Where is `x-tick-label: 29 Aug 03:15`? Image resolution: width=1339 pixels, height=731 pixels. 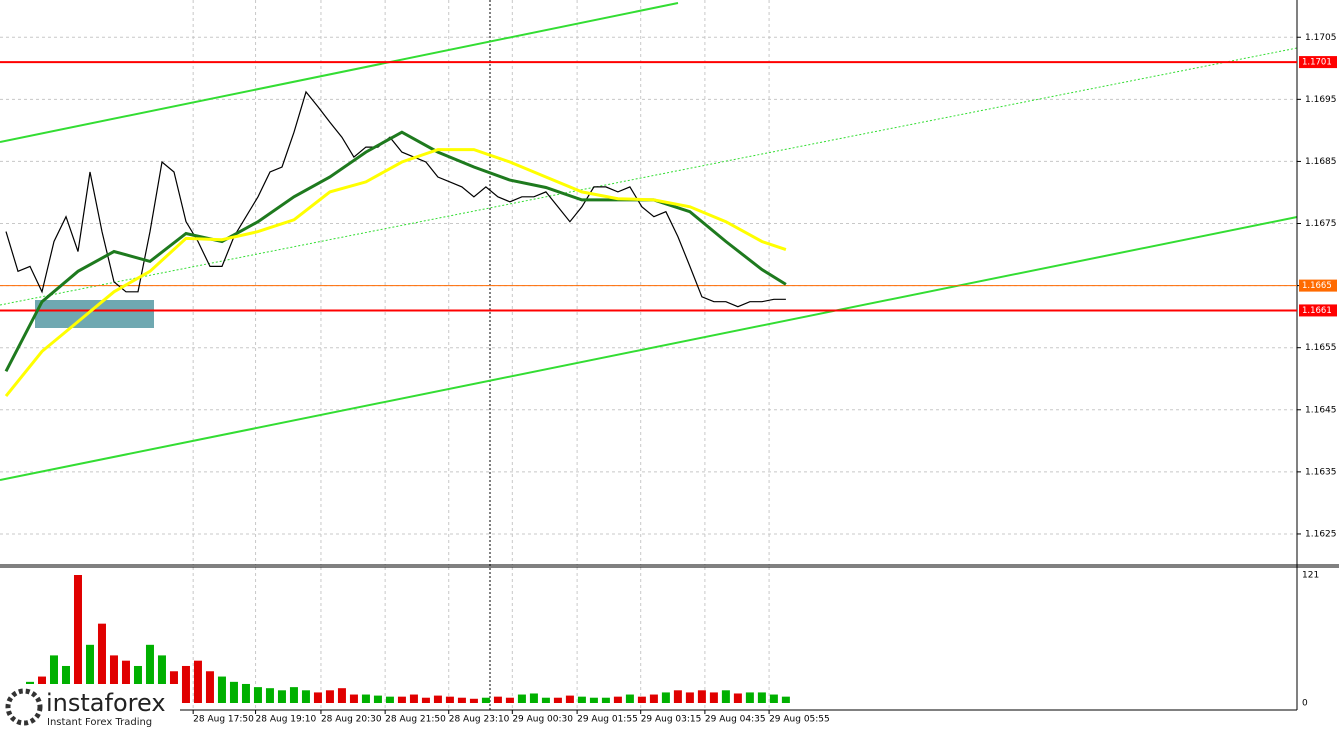 x-tick-label: 29 Aug 03:15 is located at coordinates (671, 720).